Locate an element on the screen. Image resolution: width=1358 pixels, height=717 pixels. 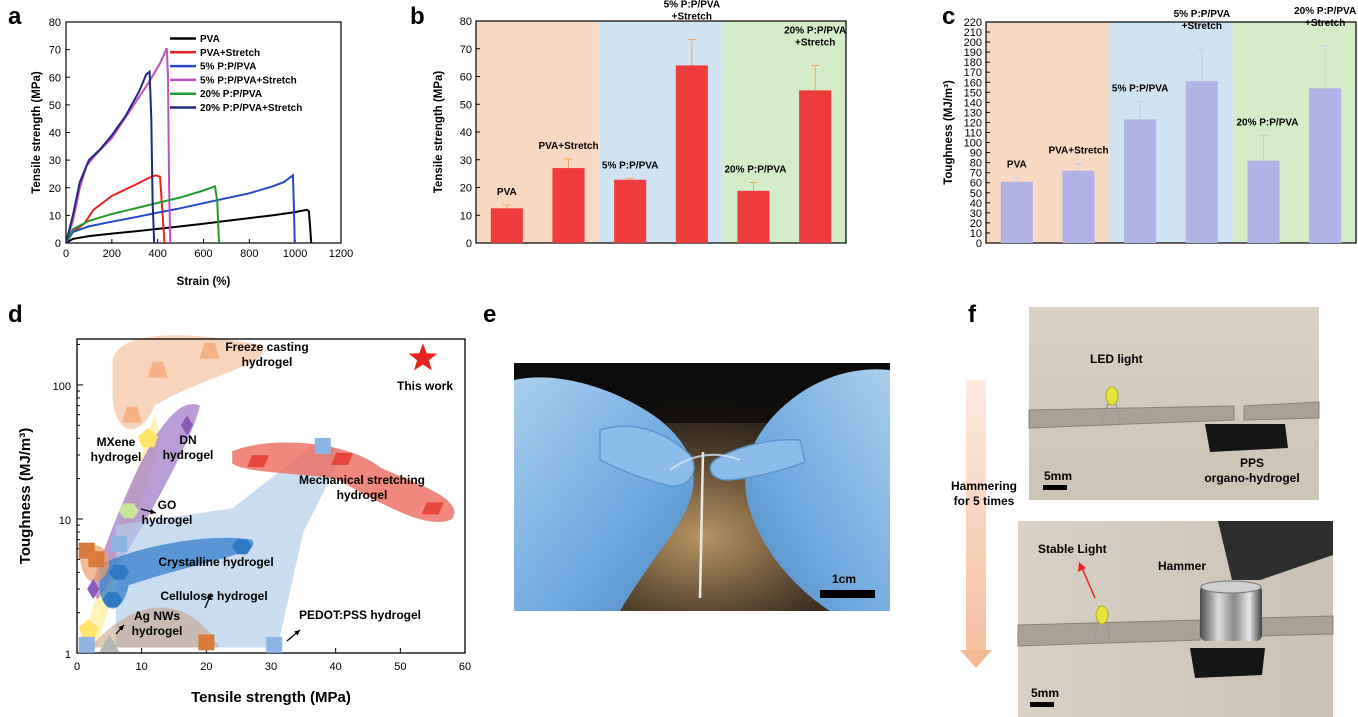
y-tick-label-c: 50 is located at coordinates (976, 194).